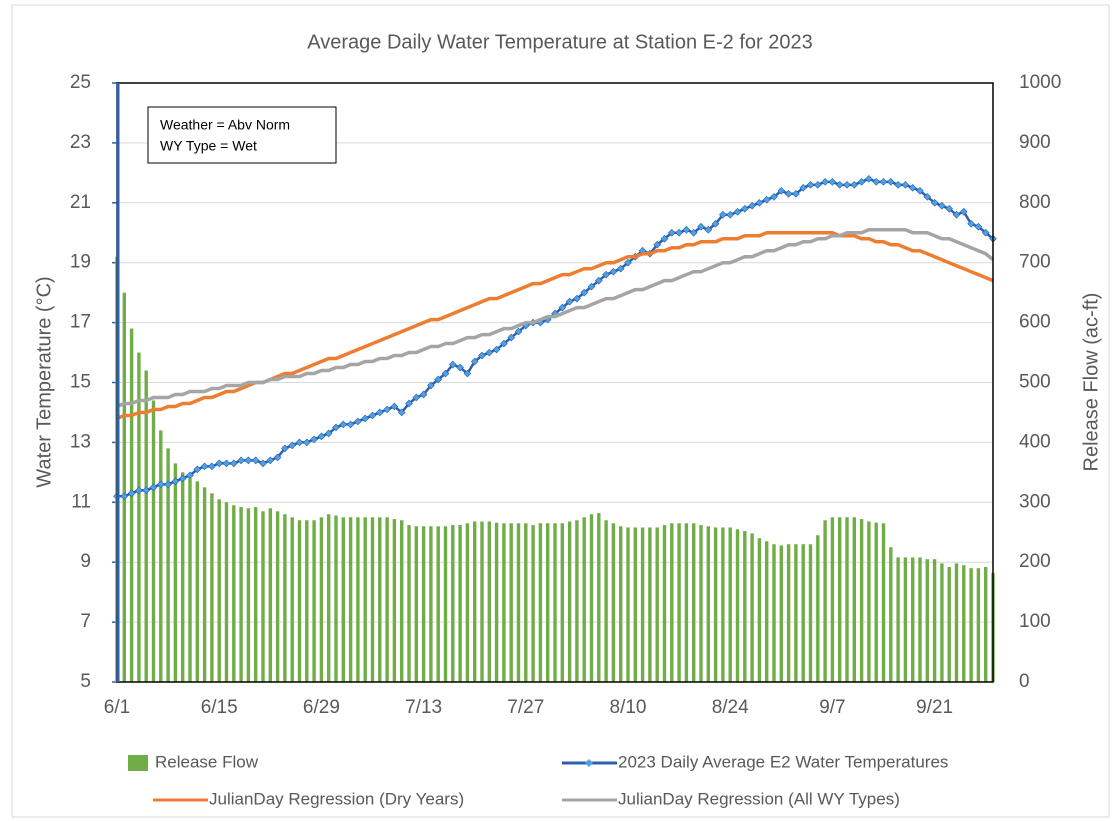  Describe the element at coordinates (1035, 441) in the screenshot. I see `y2-tick-label: 400` at that location.